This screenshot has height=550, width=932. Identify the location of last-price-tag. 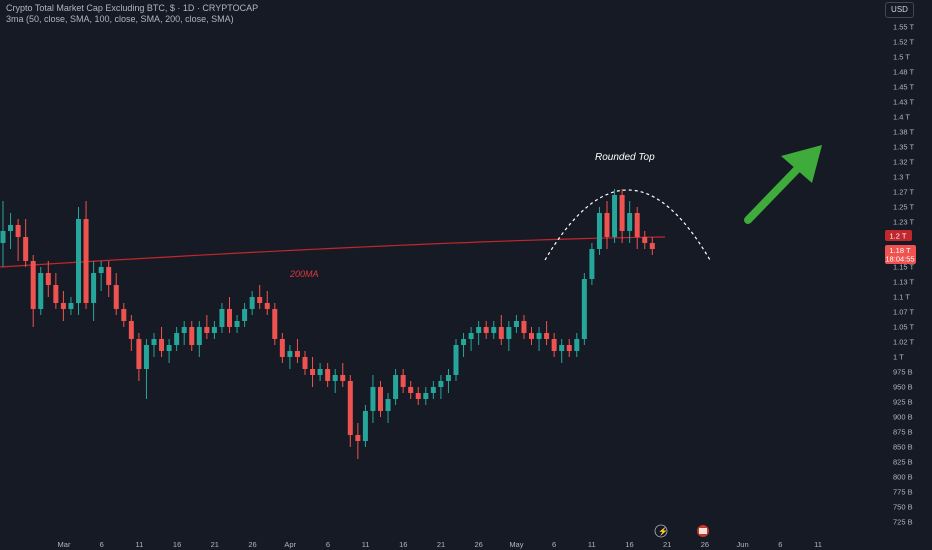
(900, 254).